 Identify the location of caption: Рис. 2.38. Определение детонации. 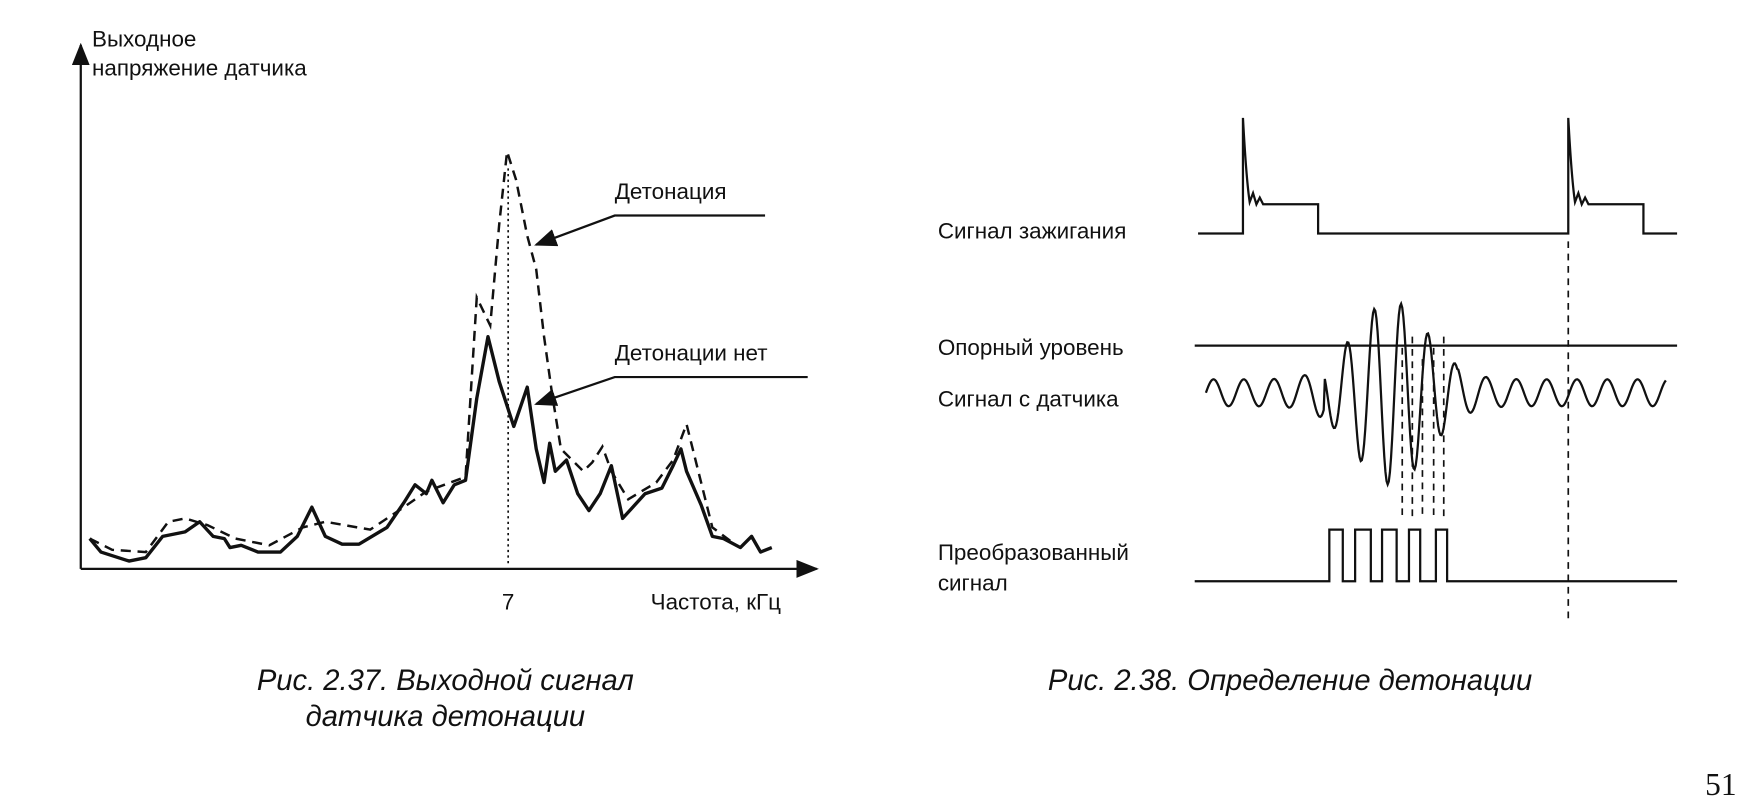
(1290, 681).